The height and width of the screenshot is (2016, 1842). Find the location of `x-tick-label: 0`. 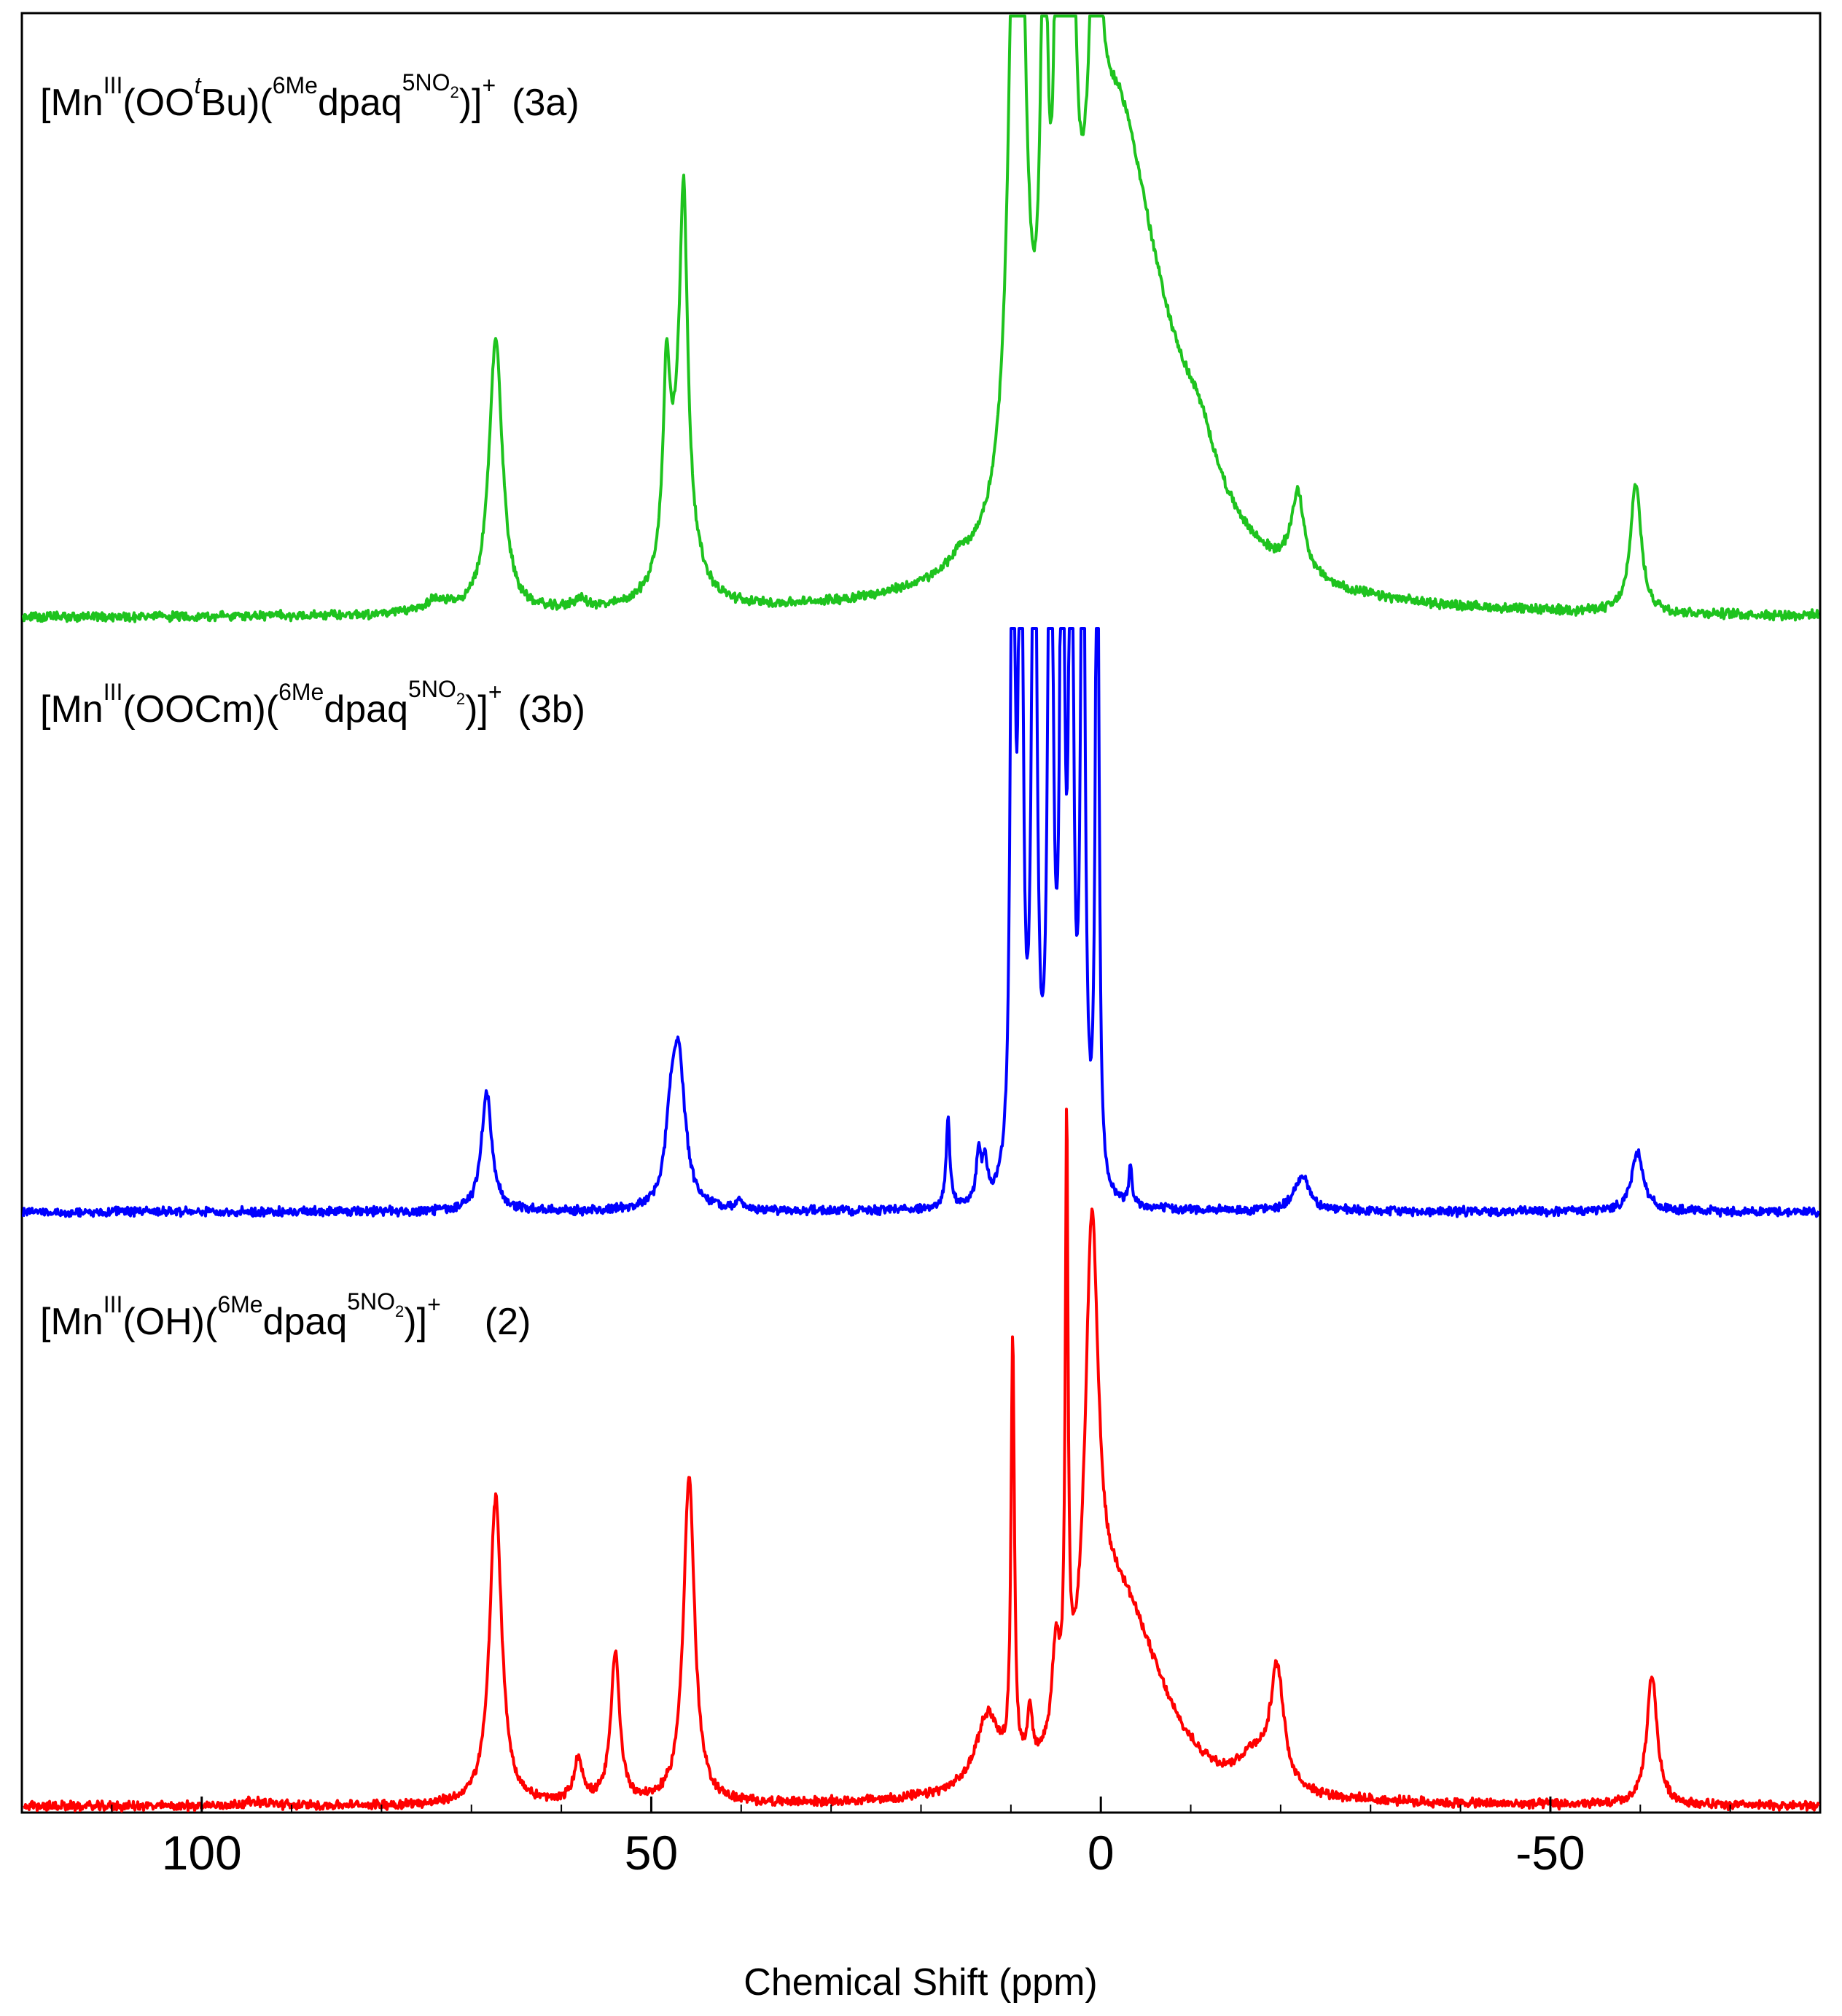

x-tick-label: 0 is located at coordinates (1101, 1853).